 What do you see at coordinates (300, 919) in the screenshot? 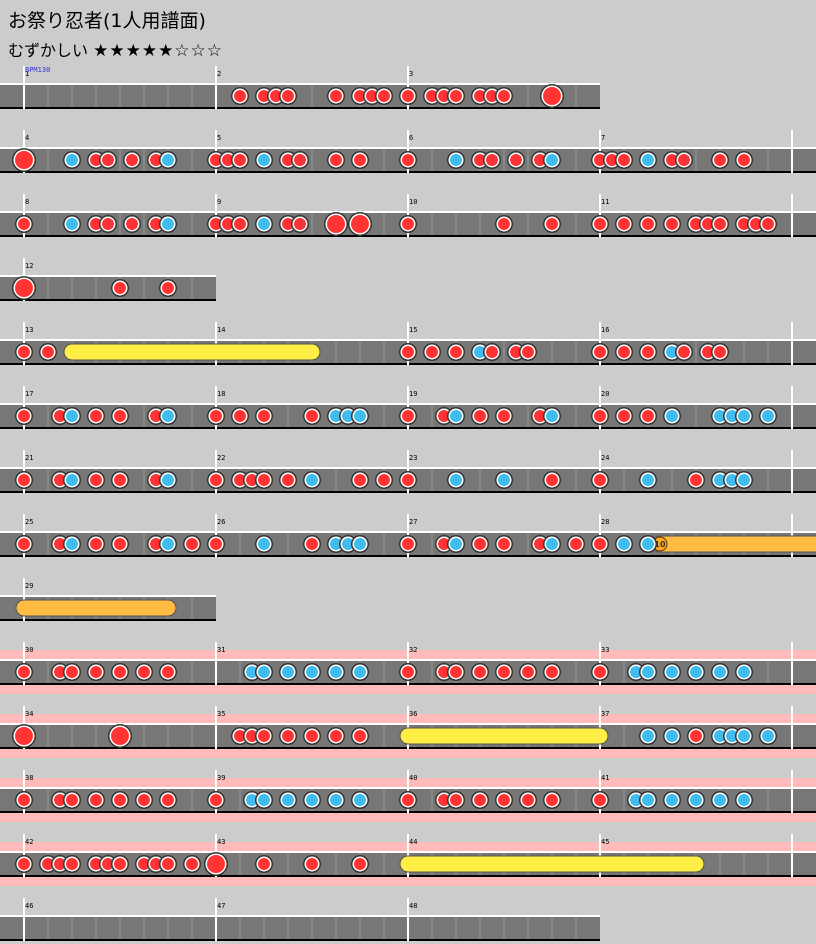
I see `chart-row: 46 47 48` at bounding box center [300, 919].